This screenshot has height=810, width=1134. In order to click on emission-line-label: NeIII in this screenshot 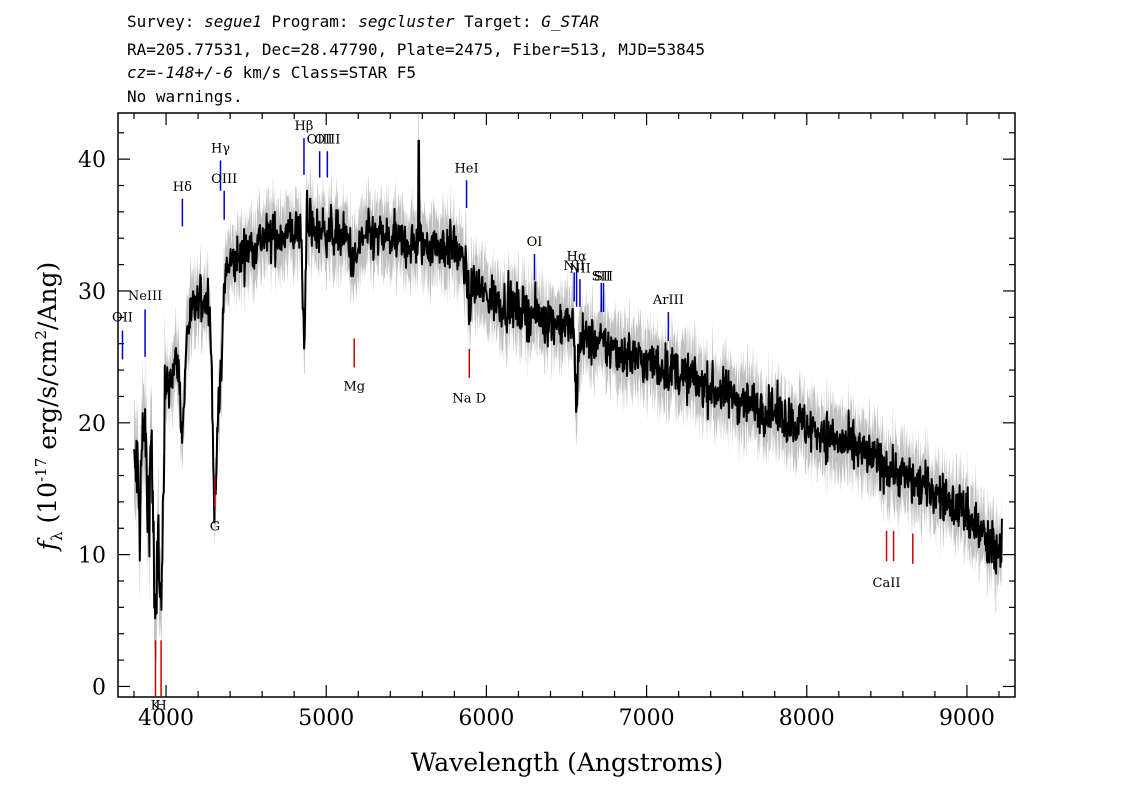, I will do `click(145, 296)`.